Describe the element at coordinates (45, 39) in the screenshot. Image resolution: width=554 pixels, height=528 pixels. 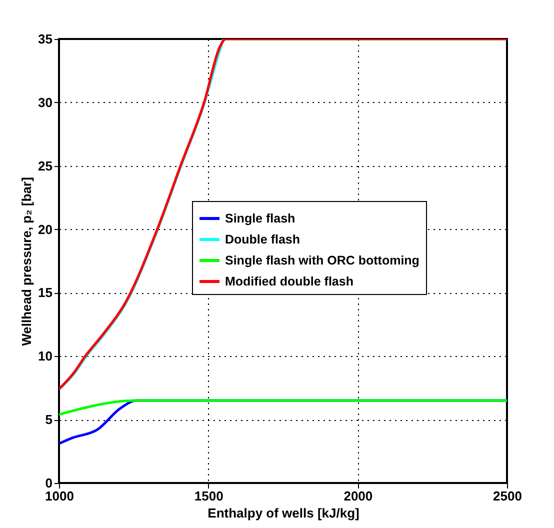
I see `y-tick-label: 35` at that location.